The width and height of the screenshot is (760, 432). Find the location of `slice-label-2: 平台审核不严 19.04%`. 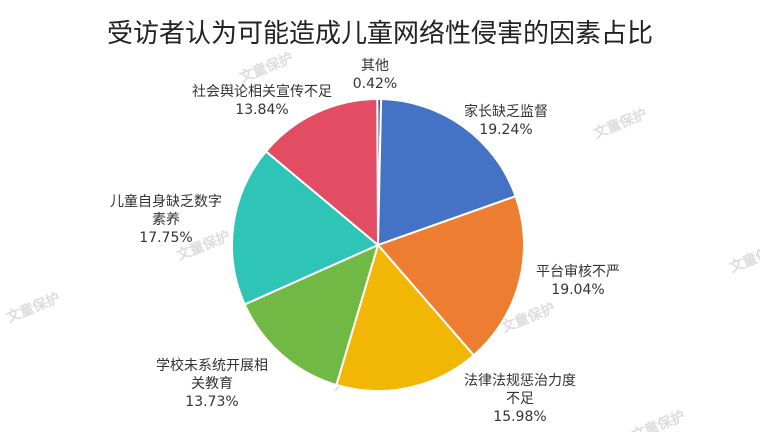

slice-label-2: 平台审核不严 19.04% is located at coordinates (578, 281).